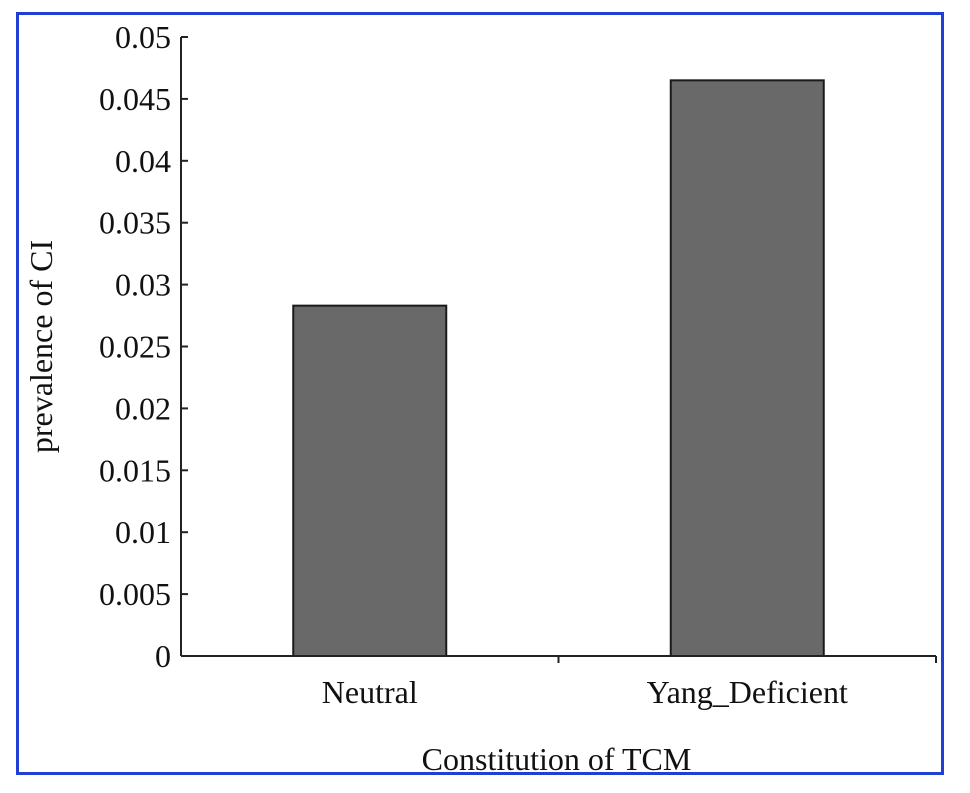  Describe the element at coordinates (747, 368) in the screenshot. I see `bar-yang-deficient` at that location.